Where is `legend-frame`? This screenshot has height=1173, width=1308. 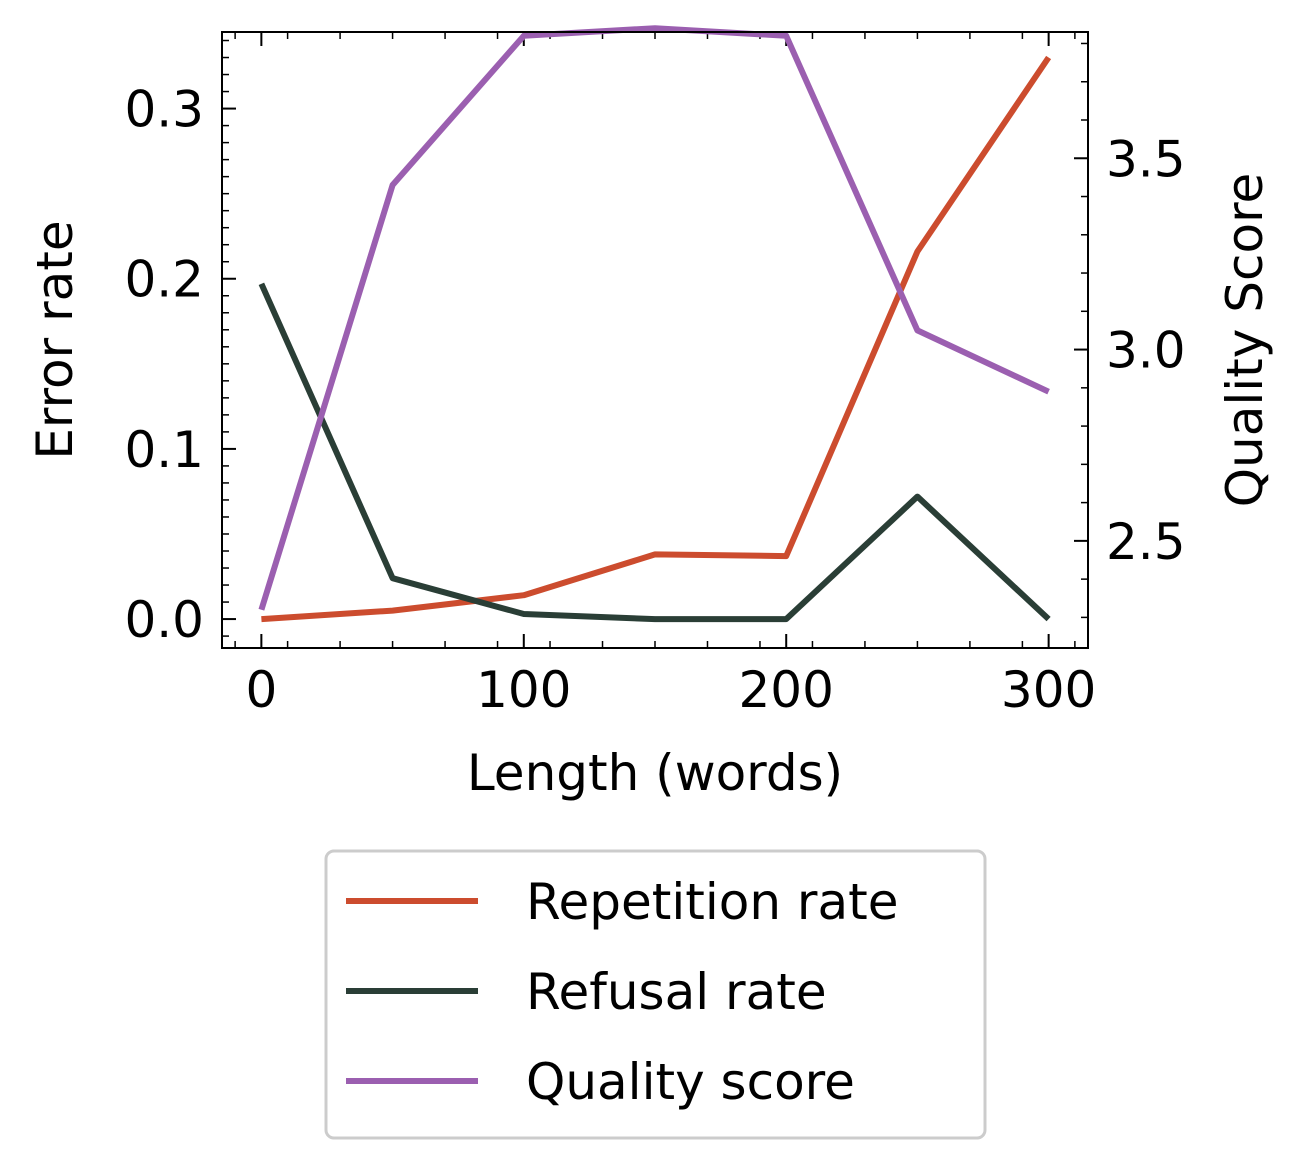 legend-frame is located at coordinates (655, 994).